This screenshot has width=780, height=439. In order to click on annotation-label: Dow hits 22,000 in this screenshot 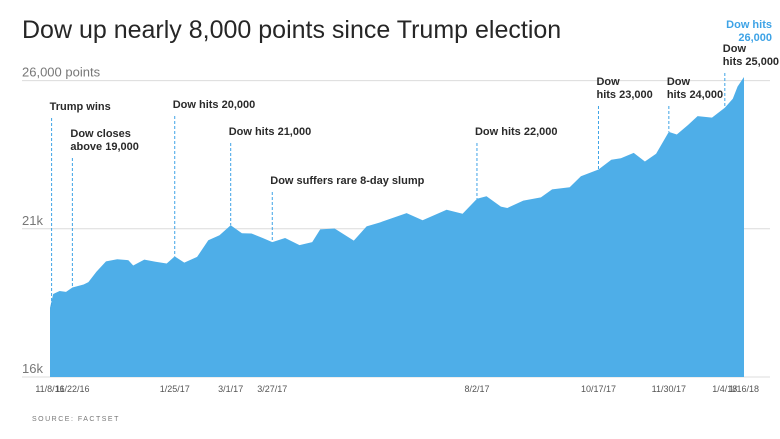, I will do `click(516, 132)`.